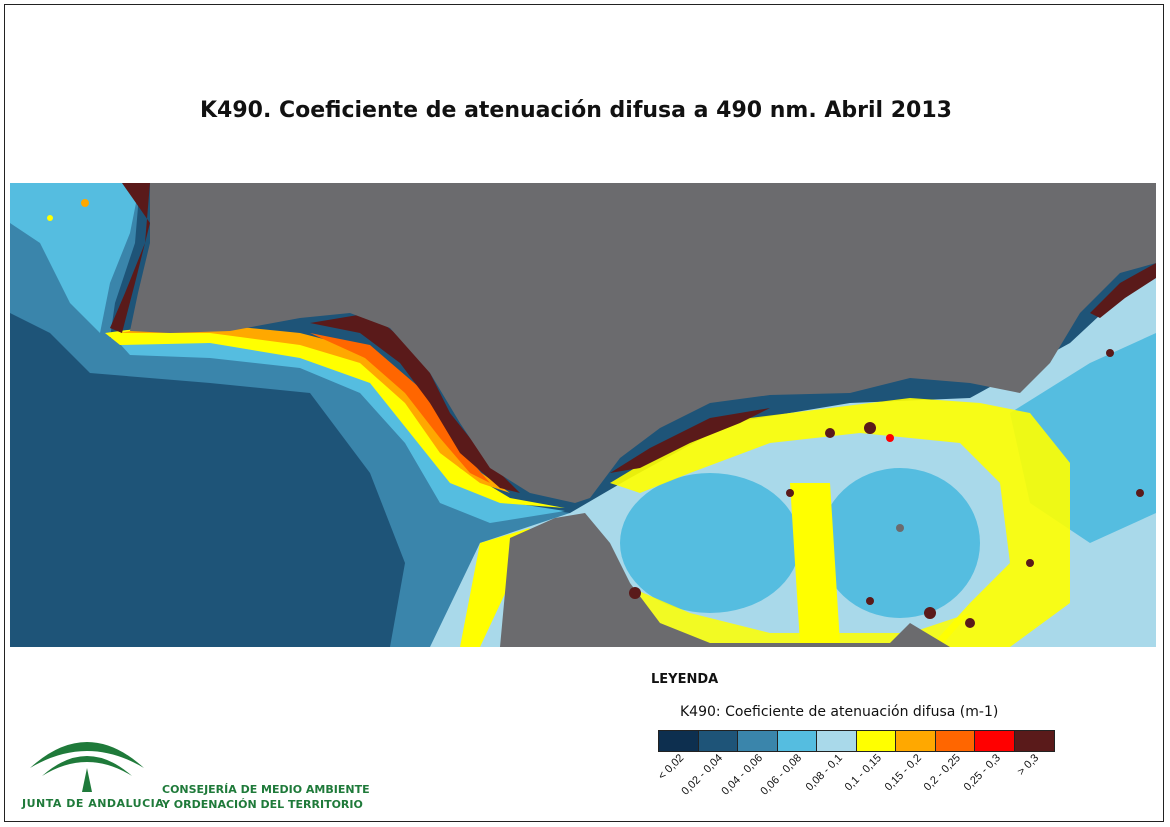 The height and width of the screenshot is (827, 1170). I want to click on legend-tick-label-6: 0,15 - 0,2, so click(903, 773).